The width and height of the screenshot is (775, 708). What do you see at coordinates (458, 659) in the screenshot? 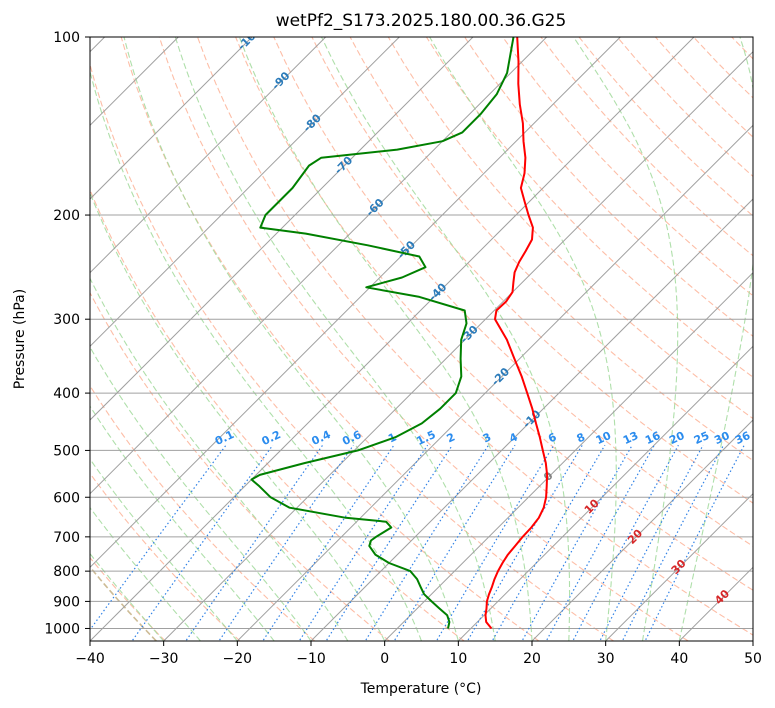
I see `x-tick-label: 10` at bounding box center [458, 659].